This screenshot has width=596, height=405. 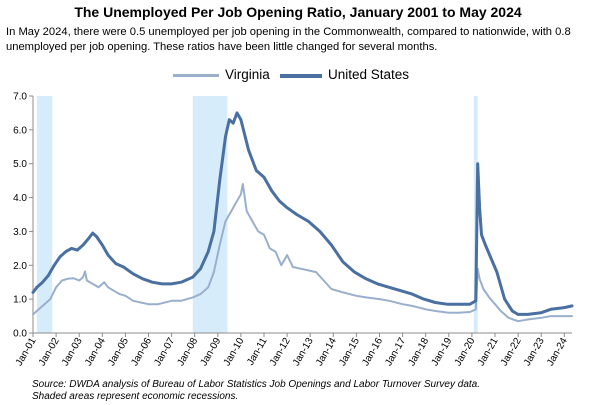 What do you see at coordinates (164, 352) in the screenshot?
I see `x-tick-label: Jan-07` at bounding box center [164, 352].